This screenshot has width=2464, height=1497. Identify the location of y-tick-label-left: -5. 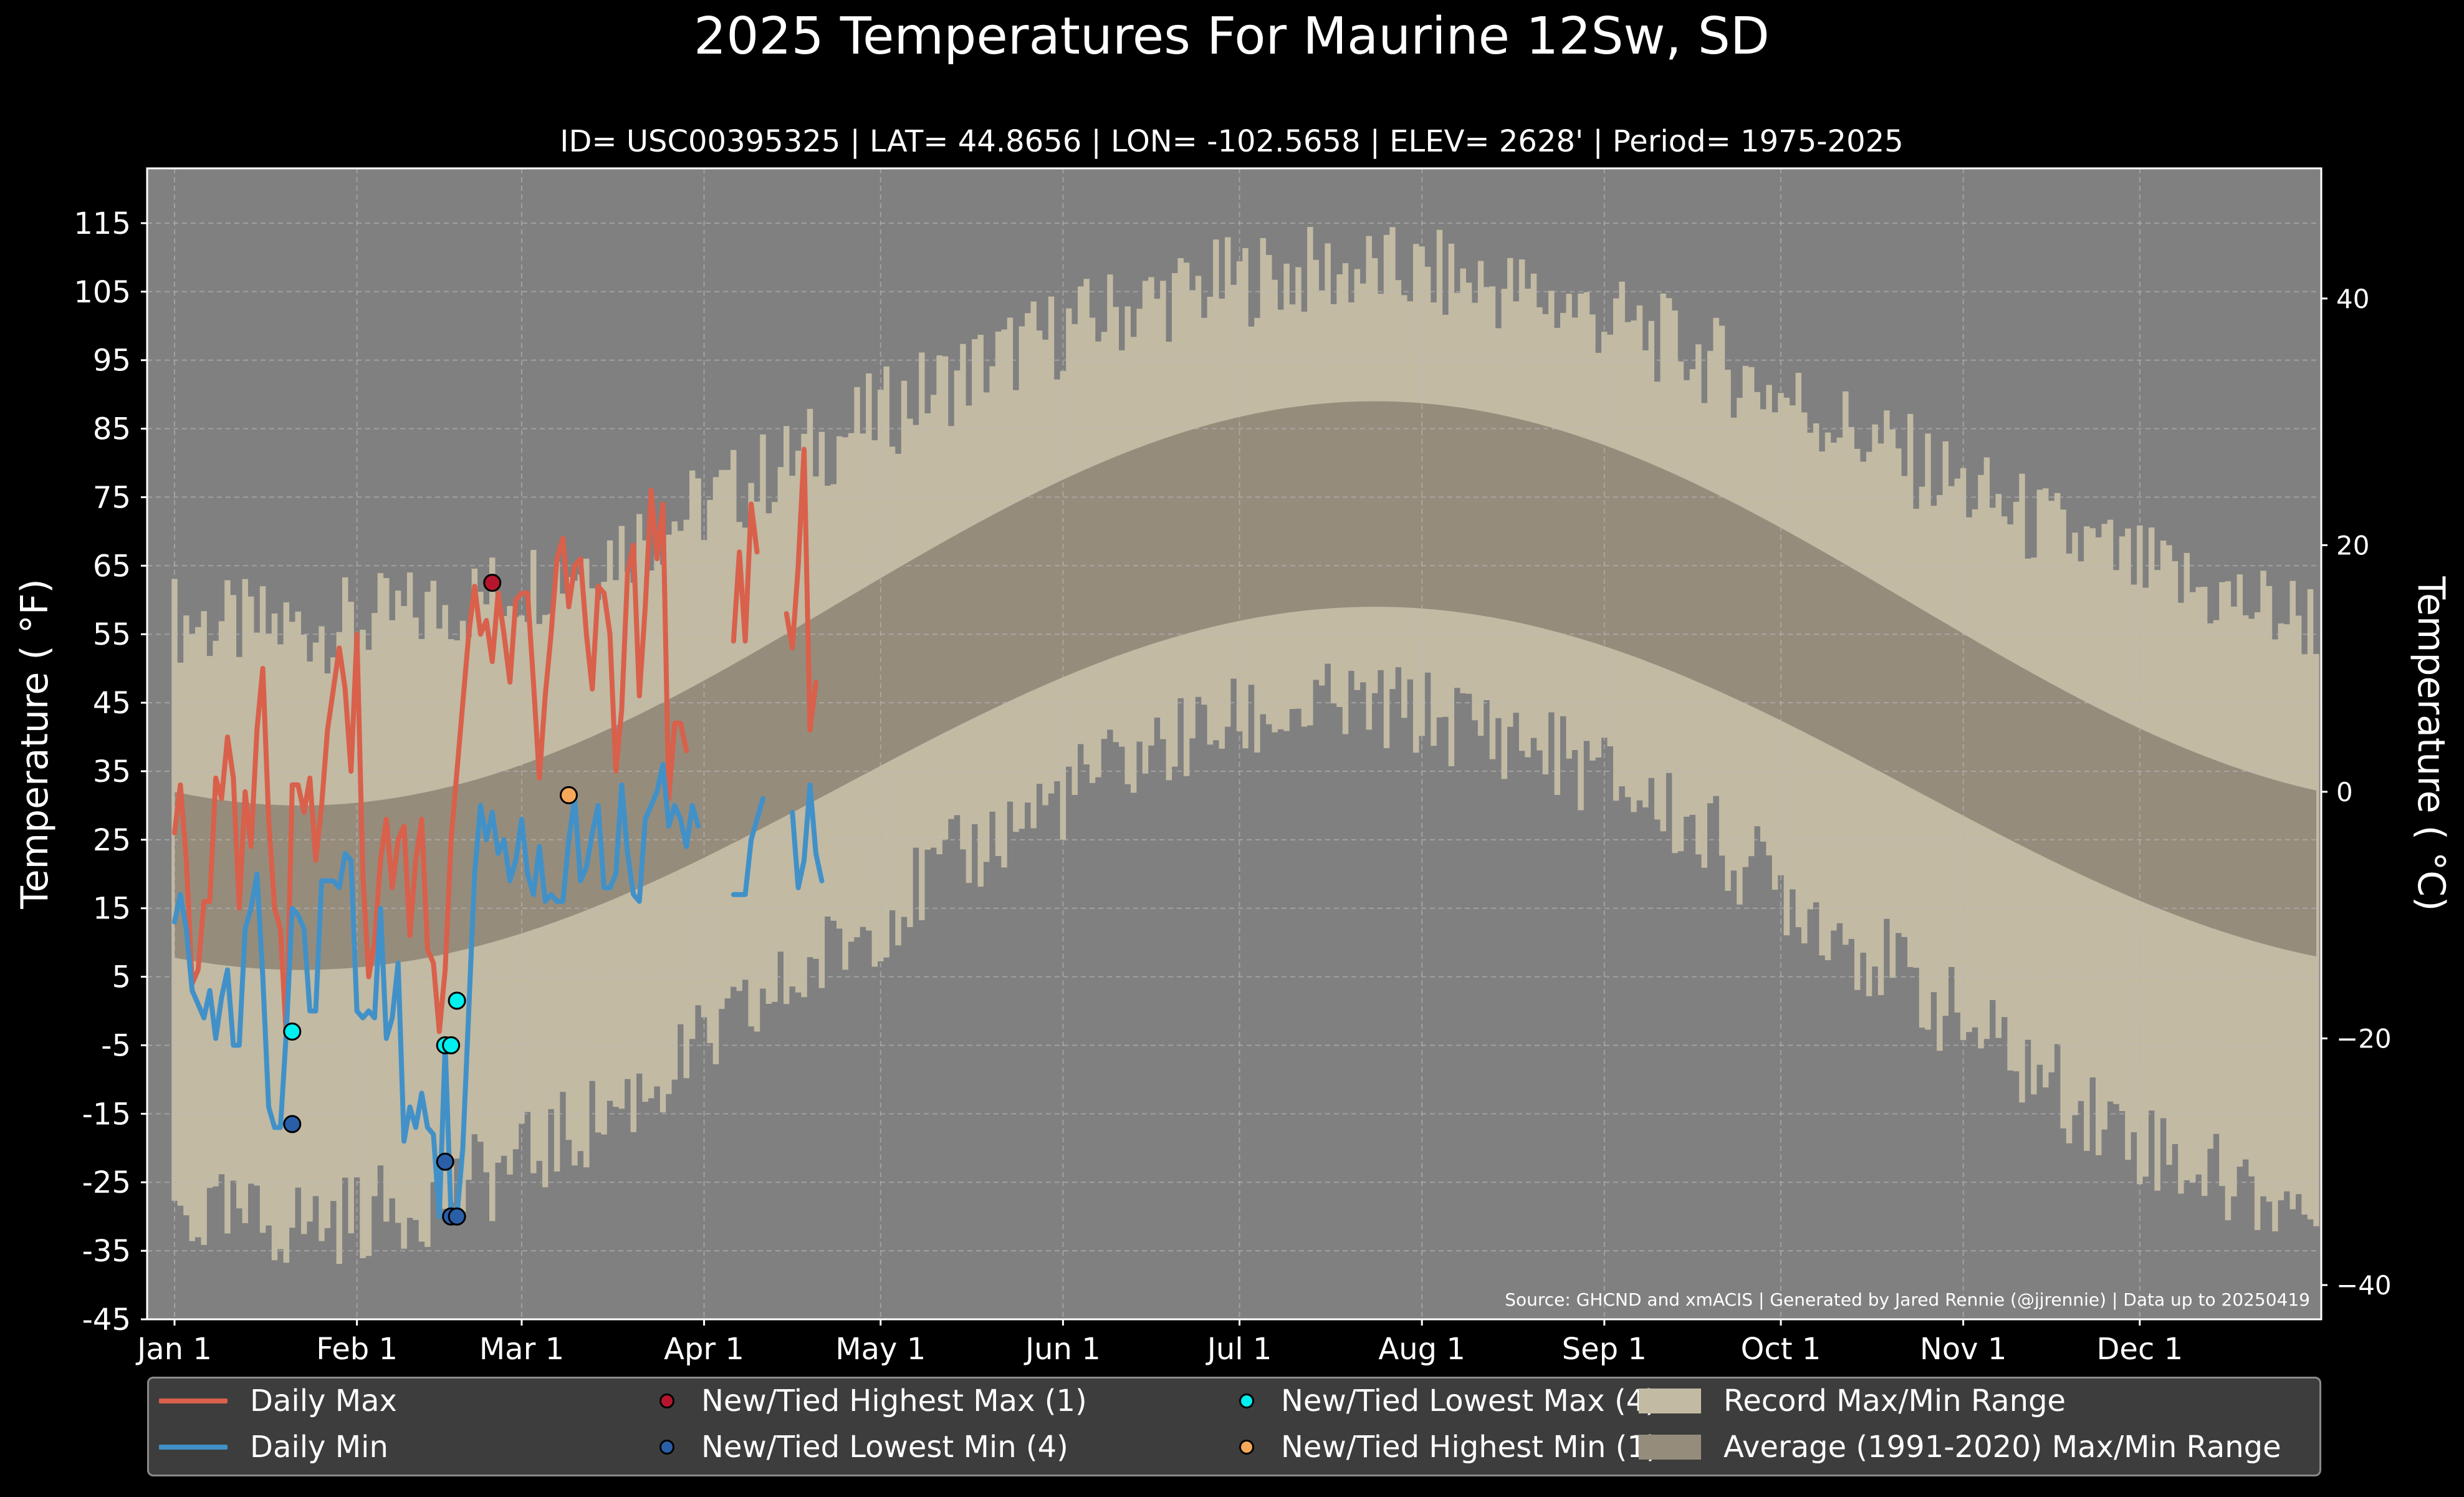
(116, 1045).